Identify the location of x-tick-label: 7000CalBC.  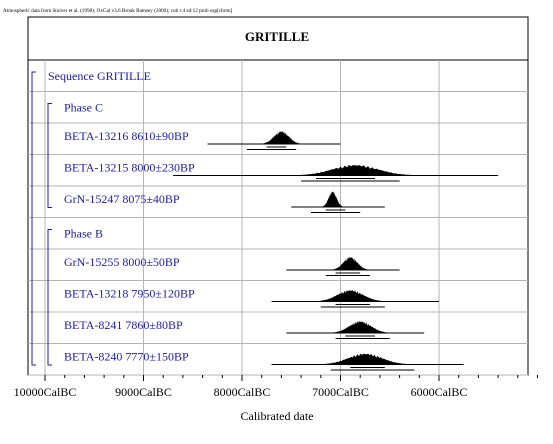
(340, 392).